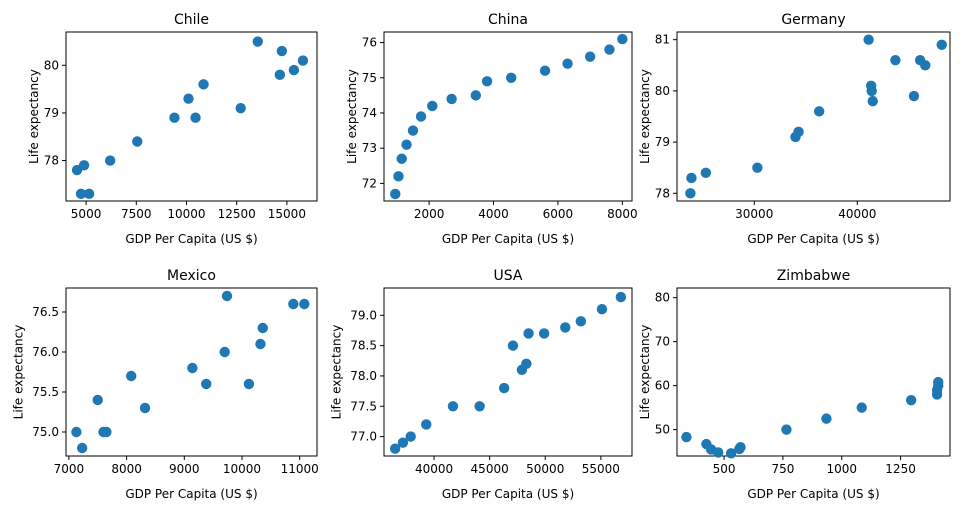  Describe the element at coordinates (724, 469) in the screenshot. I see `x-tick-label: 500` at that location.